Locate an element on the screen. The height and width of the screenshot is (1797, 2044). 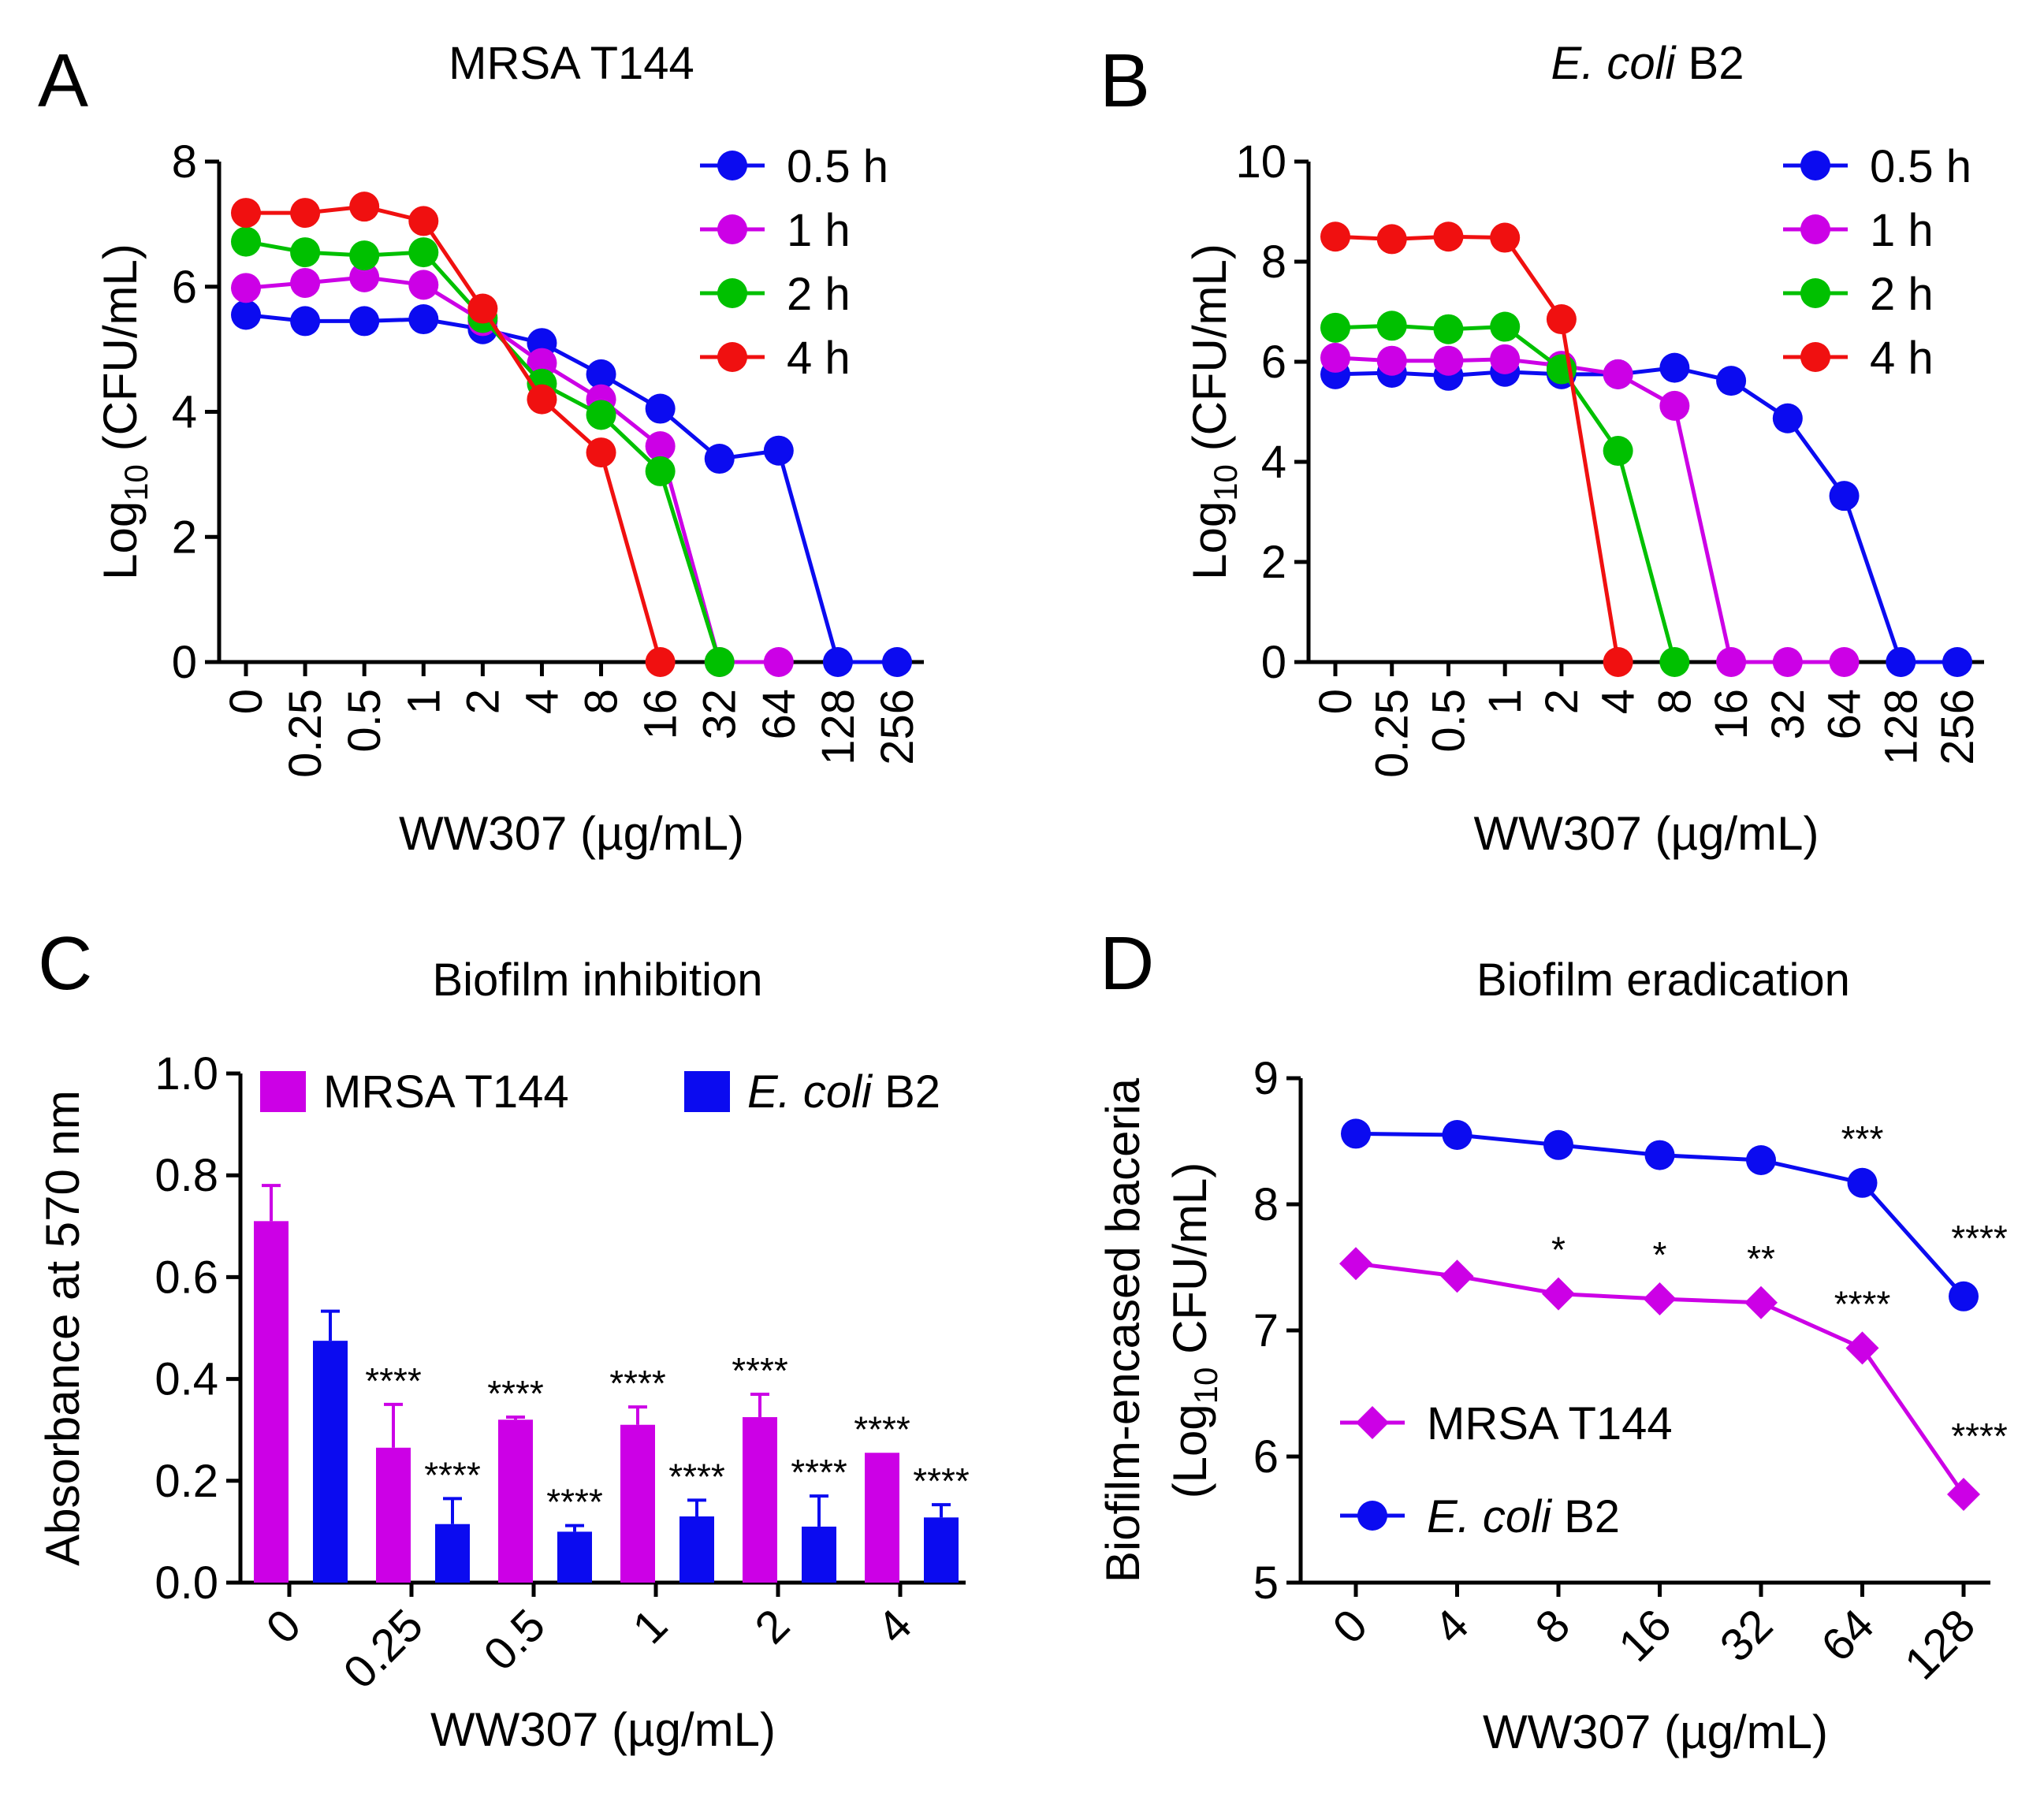
x-axis-title-d: WW307 (µg/mL) is located at coordinates (1655, 1732).